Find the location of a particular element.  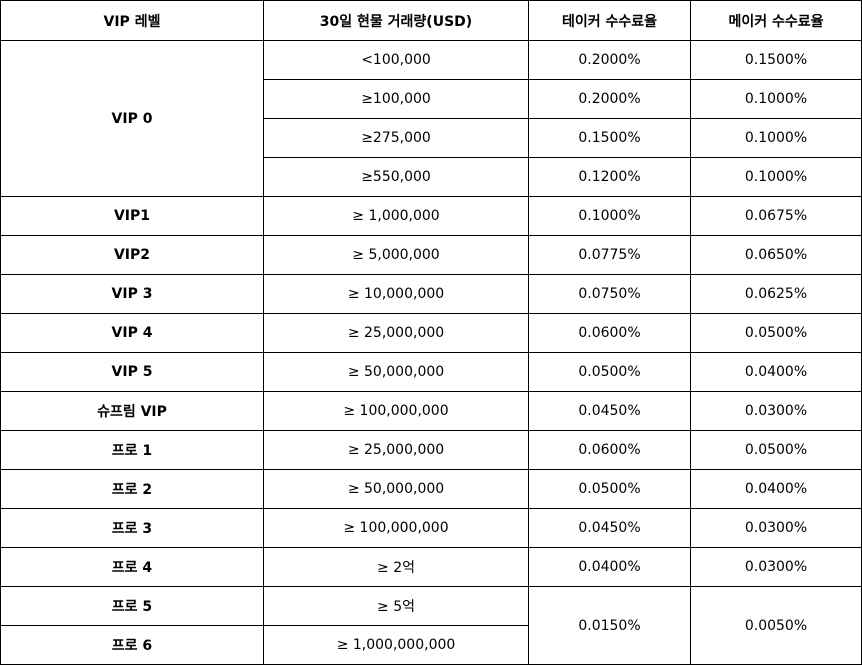

table-row: 프로 2 ≥ 50,000,000 0.0500% 0.0400% is located at coordinates (431, 489).